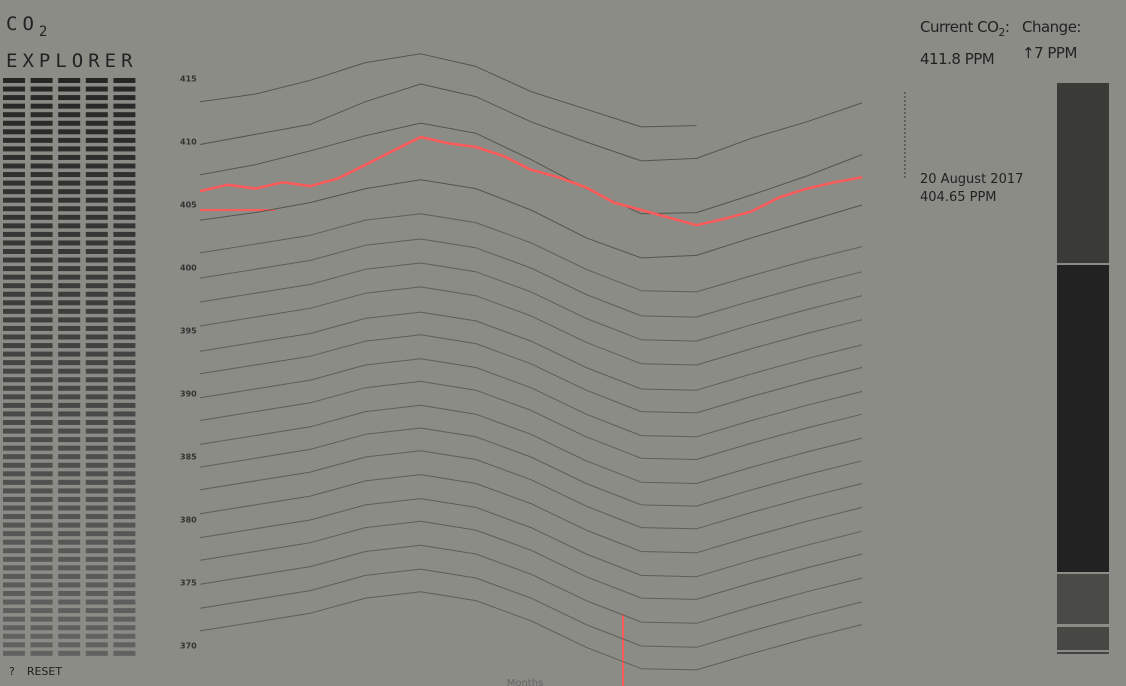 The height and width of the screenshot is (686, 1126). What do you see at coordinates (12, 671) in the screenshot?
I see `help-button: ?` at bounding box center [12, 671].